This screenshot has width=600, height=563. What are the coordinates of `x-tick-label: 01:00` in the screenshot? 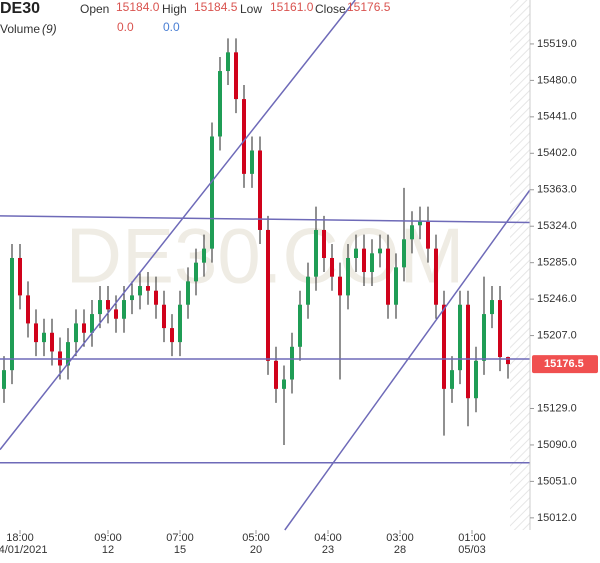 It's located at (472, 538).